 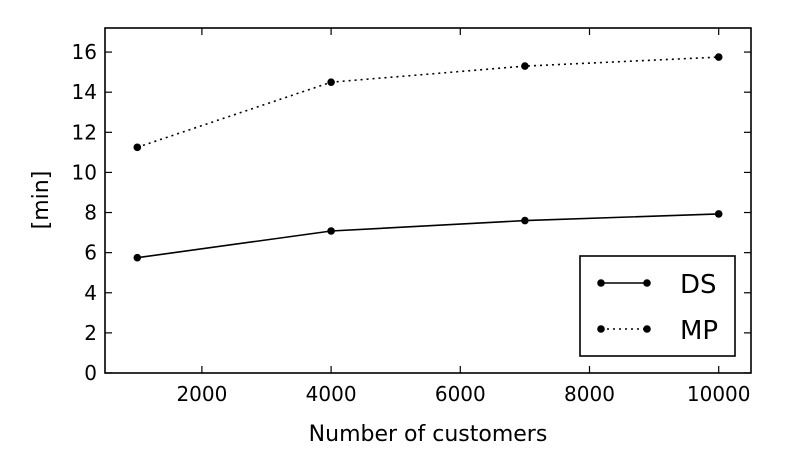 I want to click on y-tick-label: 4, so click(x=90, y=293).